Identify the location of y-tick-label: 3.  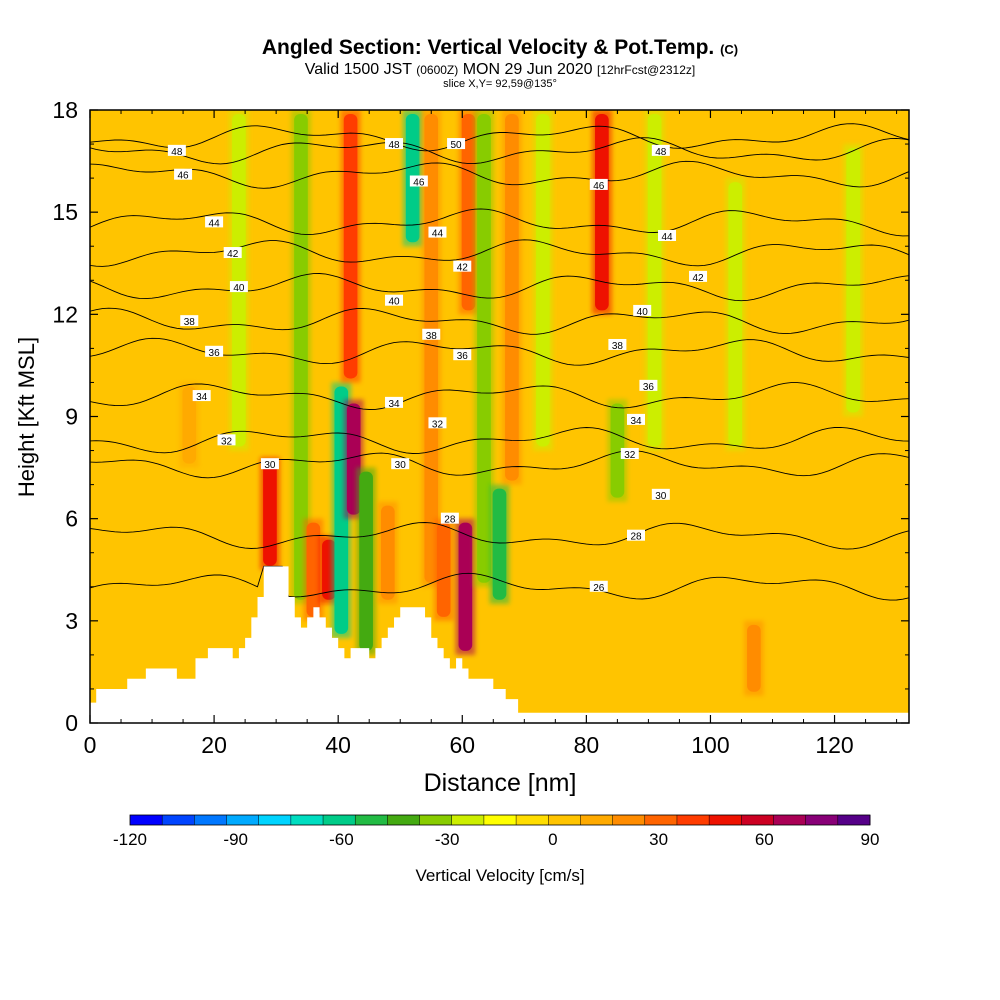
(71, 621).